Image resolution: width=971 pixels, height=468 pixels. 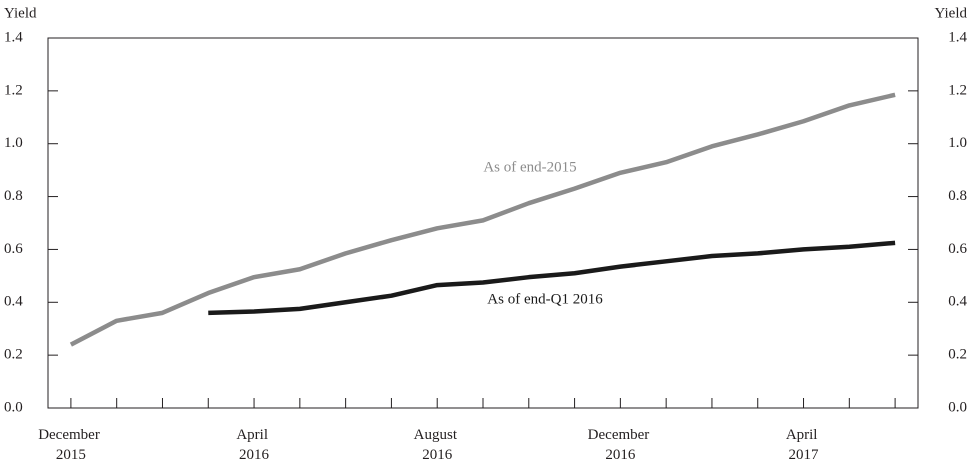 What do you see at coordinates (957, 196) in the screenshot?
I see `y2-tick-label: 0.8` at bounding box center [957, 196].